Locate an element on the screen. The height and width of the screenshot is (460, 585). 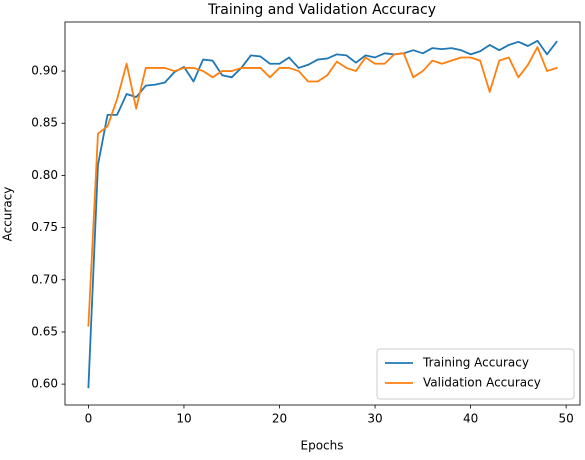
x-tick-label: 30 is located at coordinates (374, 419).